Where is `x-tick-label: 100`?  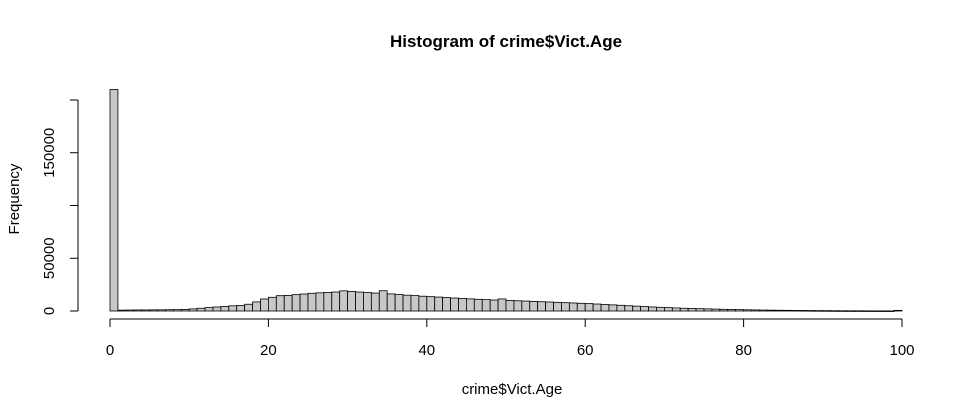
x-tick-label: 100 is located at coordinates (901, 350).